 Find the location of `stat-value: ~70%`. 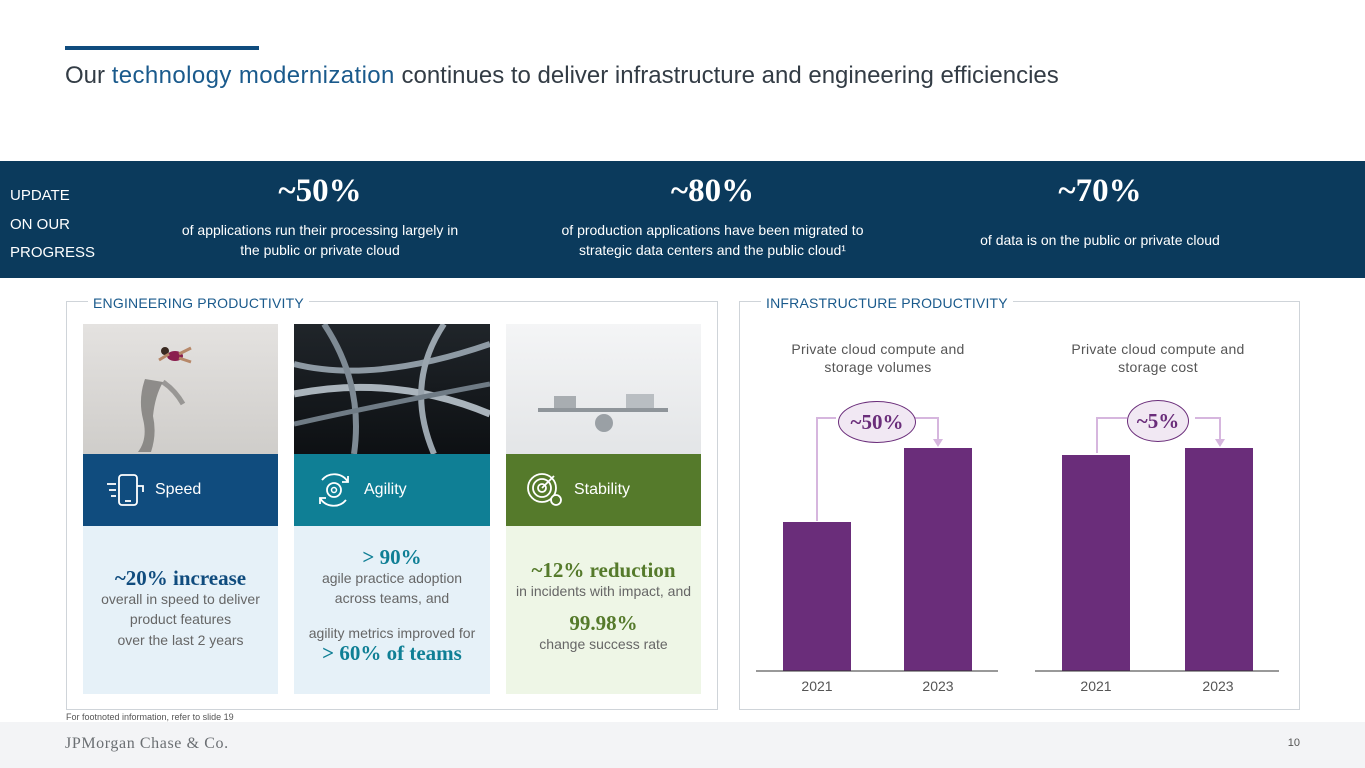

stat-value: ~70% is located at coordinates (1100, 191).